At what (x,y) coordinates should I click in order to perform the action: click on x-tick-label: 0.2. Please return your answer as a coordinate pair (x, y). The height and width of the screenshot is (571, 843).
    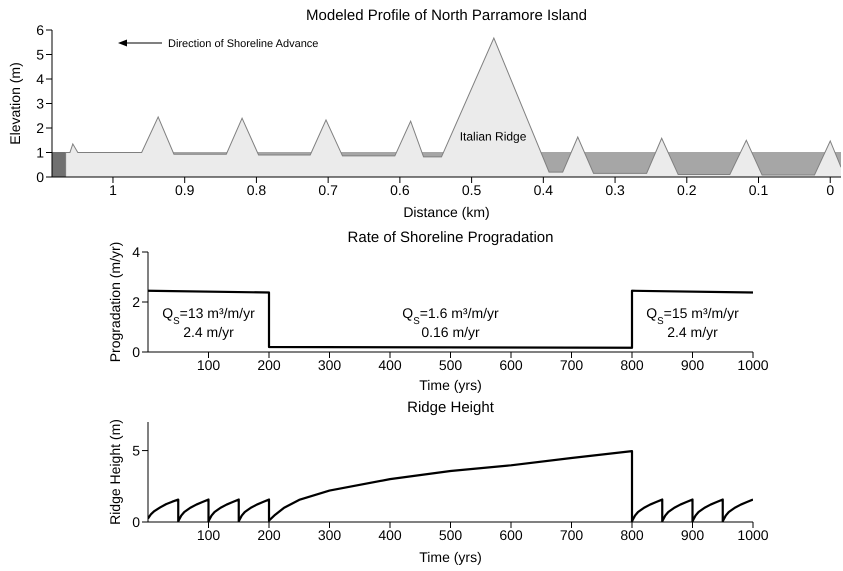
    Looking at the image, I should click on (687, 190).